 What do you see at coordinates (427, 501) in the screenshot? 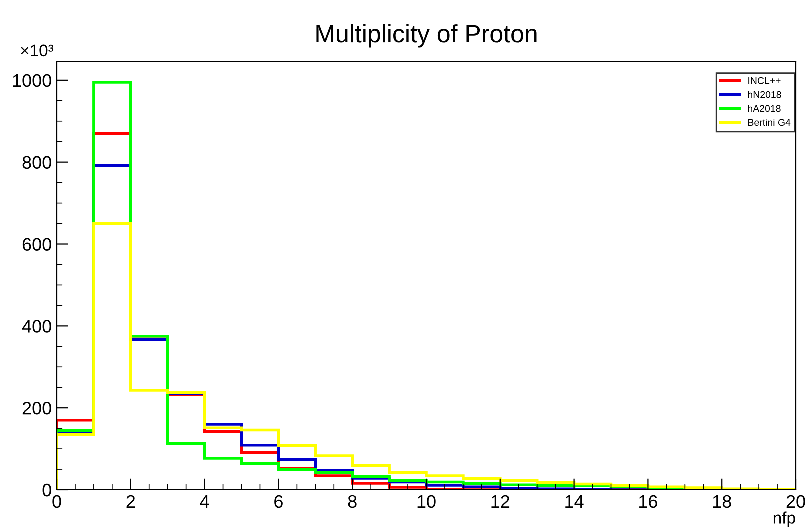
I see `x-tick-label: 10` at bounding box center [427, 501].